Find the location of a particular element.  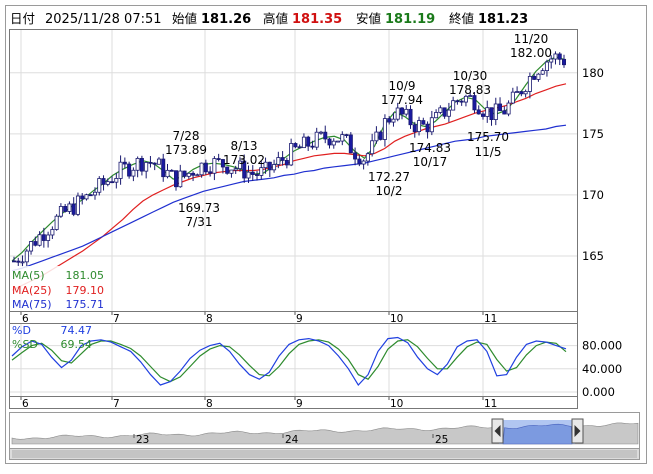

stochastics-y-tick: 0.000 is located at coordinates (598, 392).